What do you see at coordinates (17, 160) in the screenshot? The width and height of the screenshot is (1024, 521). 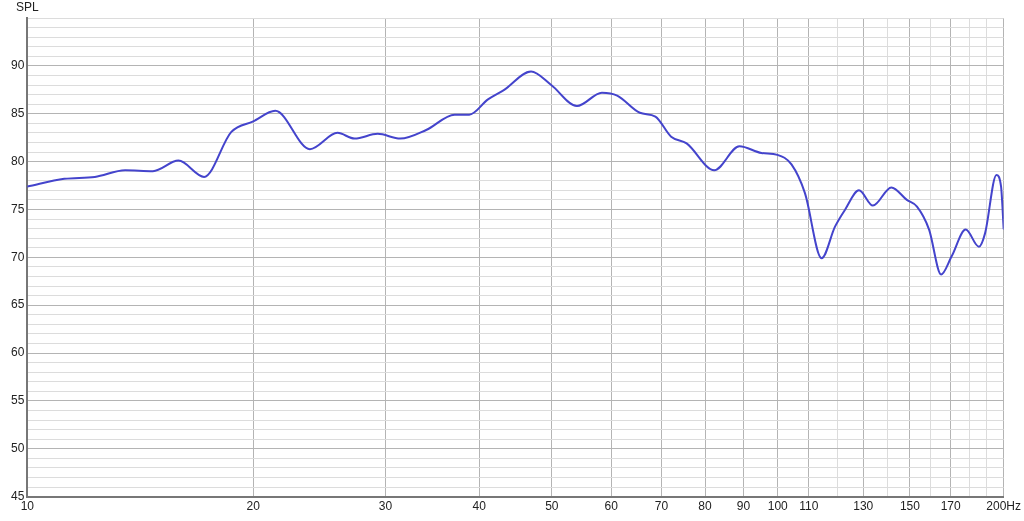 I see `y-tick-label: 80` at bounding box center [17, 160].